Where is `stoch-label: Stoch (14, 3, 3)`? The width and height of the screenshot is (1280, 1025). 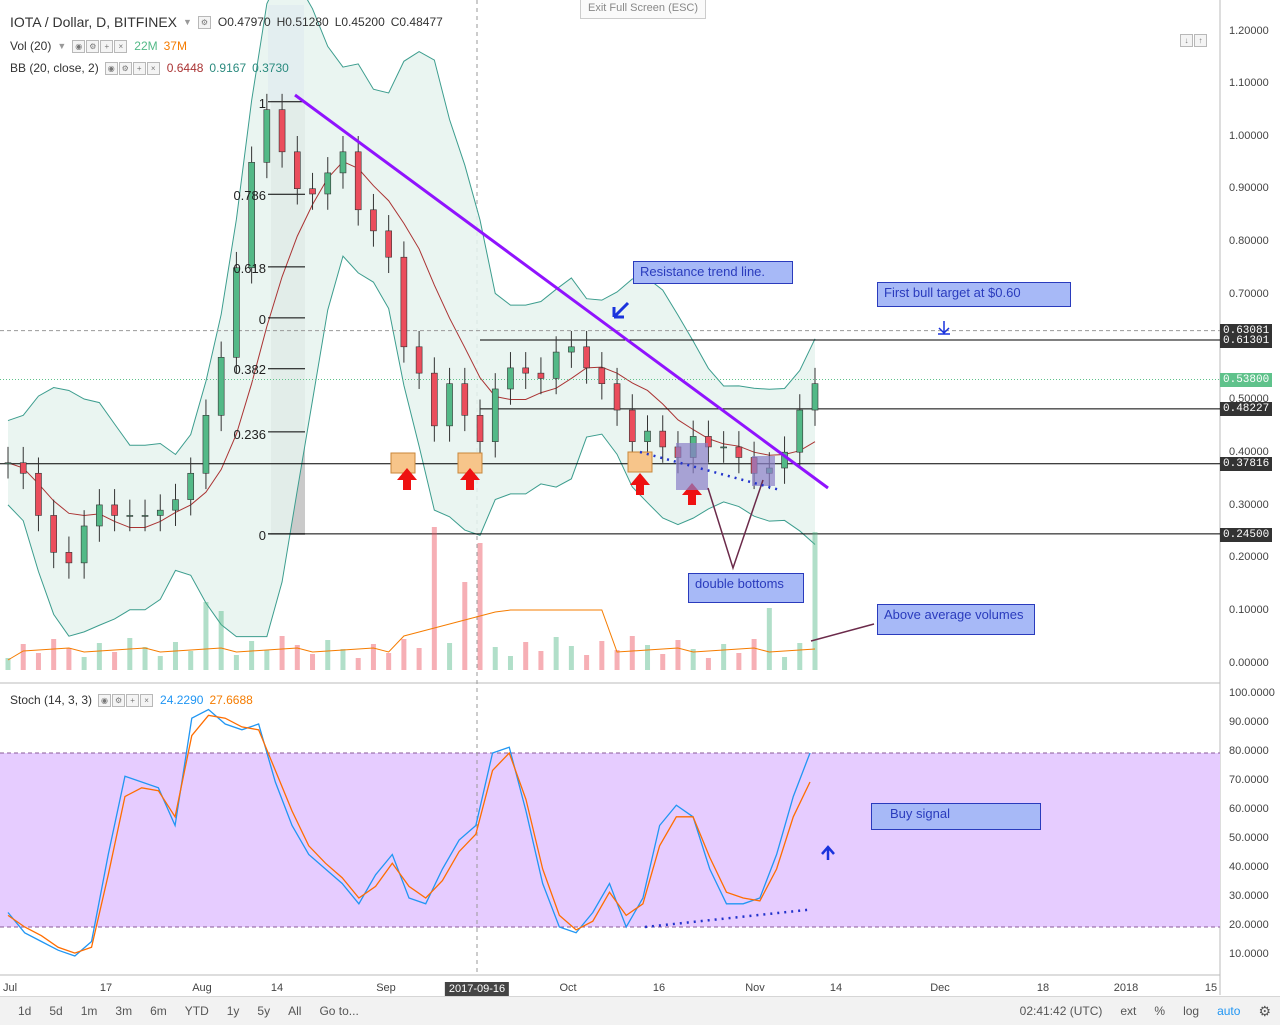 stoch-label: Stoch (14, 3, 3) is located at coordinates (51, 700).